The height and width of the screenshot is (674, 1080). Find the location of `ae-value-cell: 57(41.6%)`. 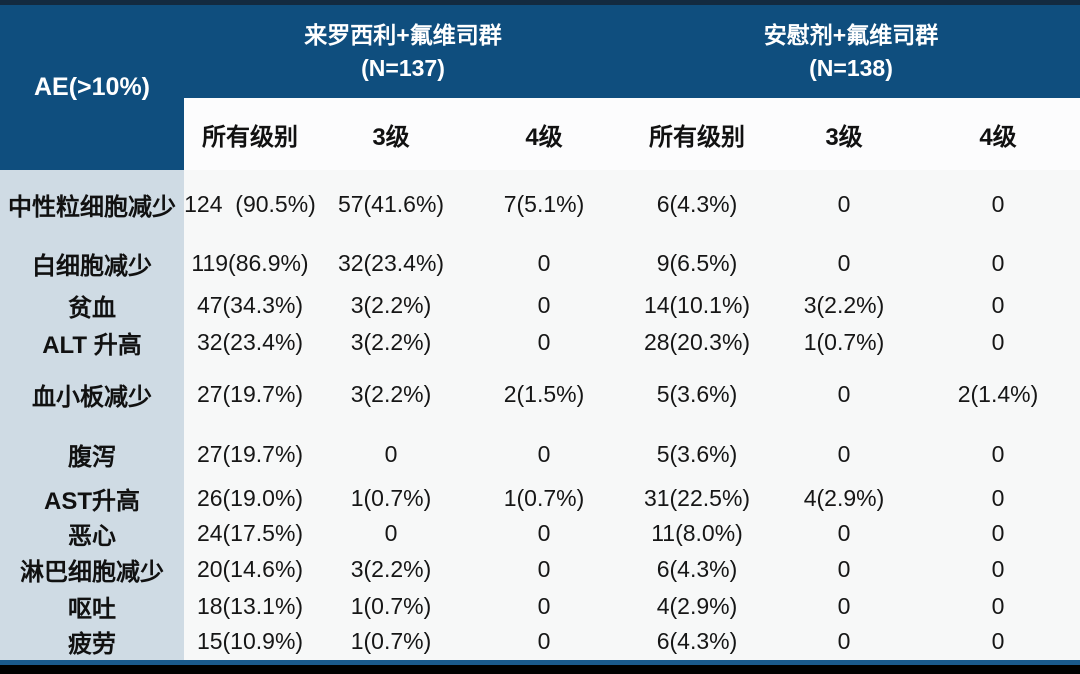

ae-value-cell: 57(41.6%) is located at coordinates (391, 204).